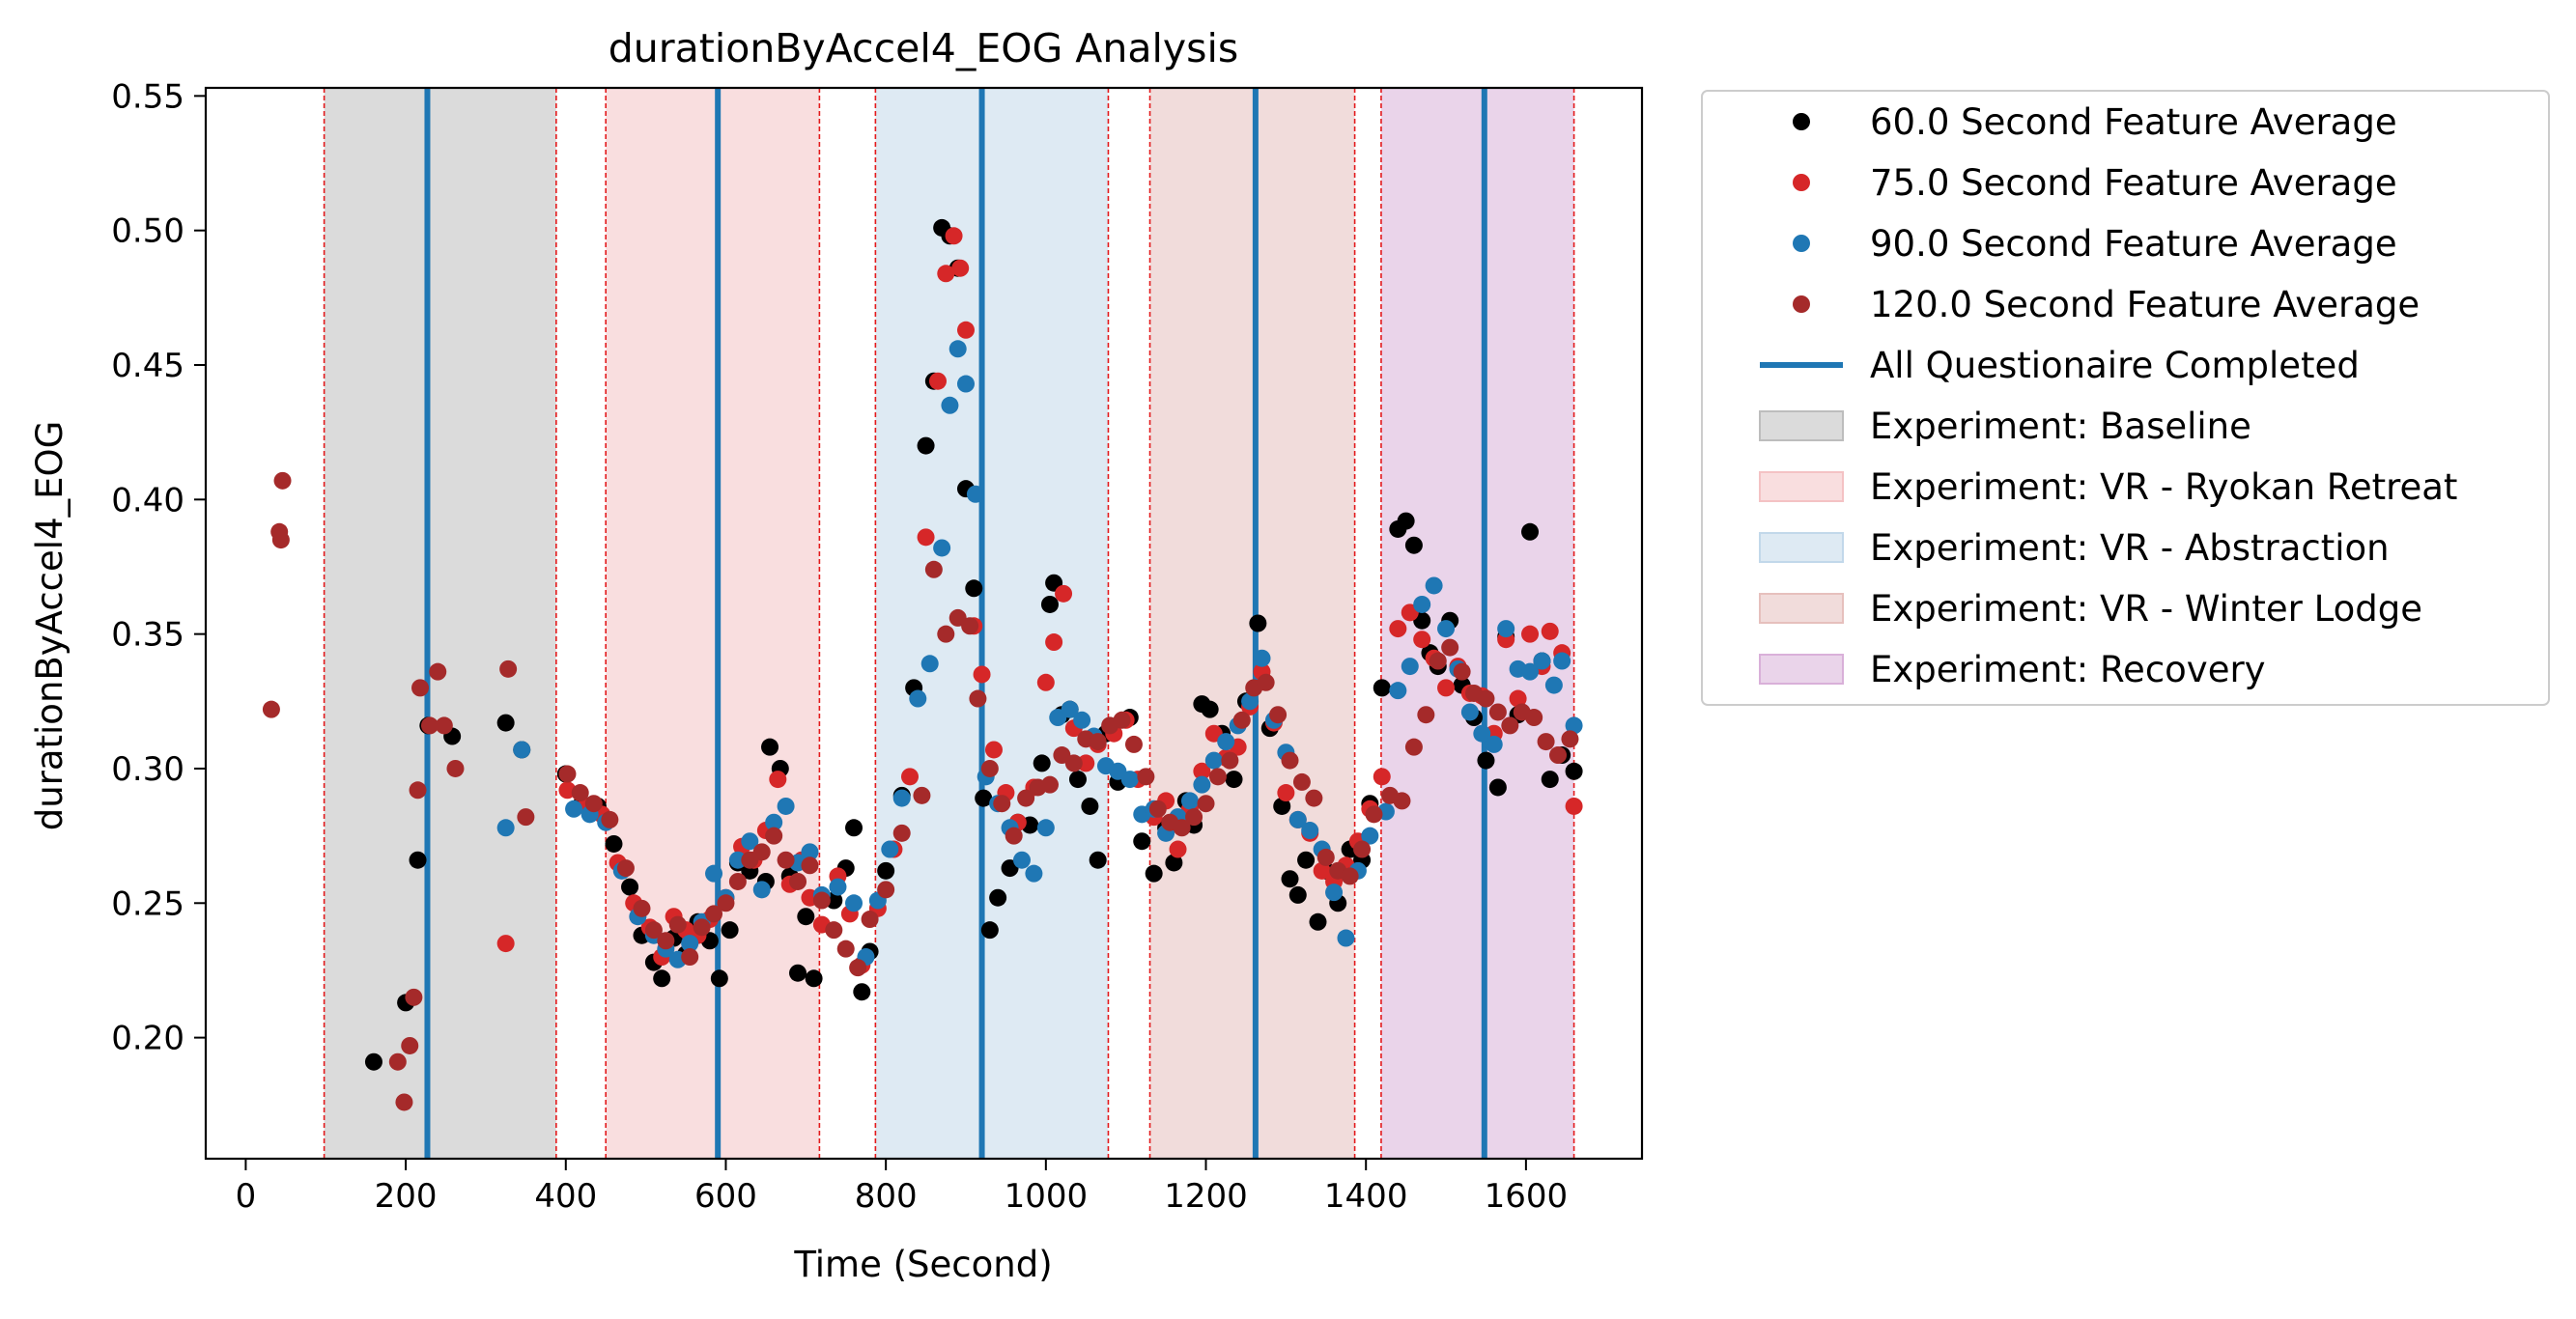 Image resolution: width=2576 pixels, height=1319 pixels. Describe the element at coordinates (1366, 1196) in the screenshot. I see `x-tick-label: 1400` at that location.